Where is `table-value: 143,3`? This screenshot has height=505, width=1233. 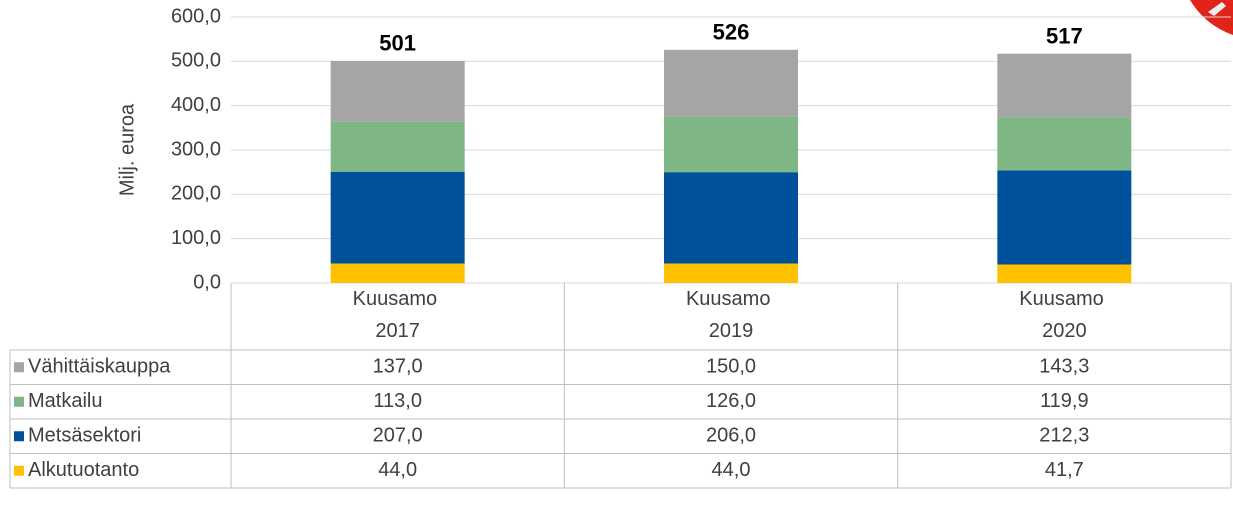 table-value: 143,3 is located at coordinates (1064, 367).